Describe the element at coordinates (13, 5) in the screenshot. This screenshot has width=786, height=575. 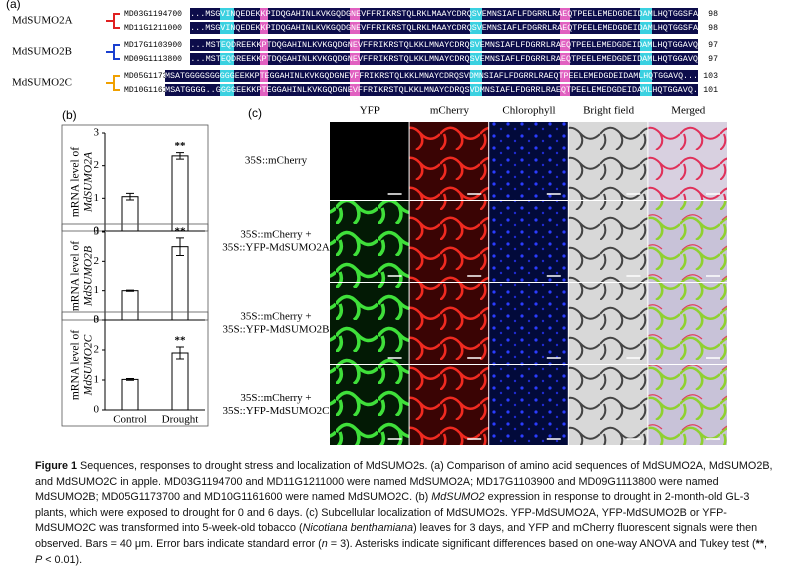
I see `panel-label: (a)` at that location.